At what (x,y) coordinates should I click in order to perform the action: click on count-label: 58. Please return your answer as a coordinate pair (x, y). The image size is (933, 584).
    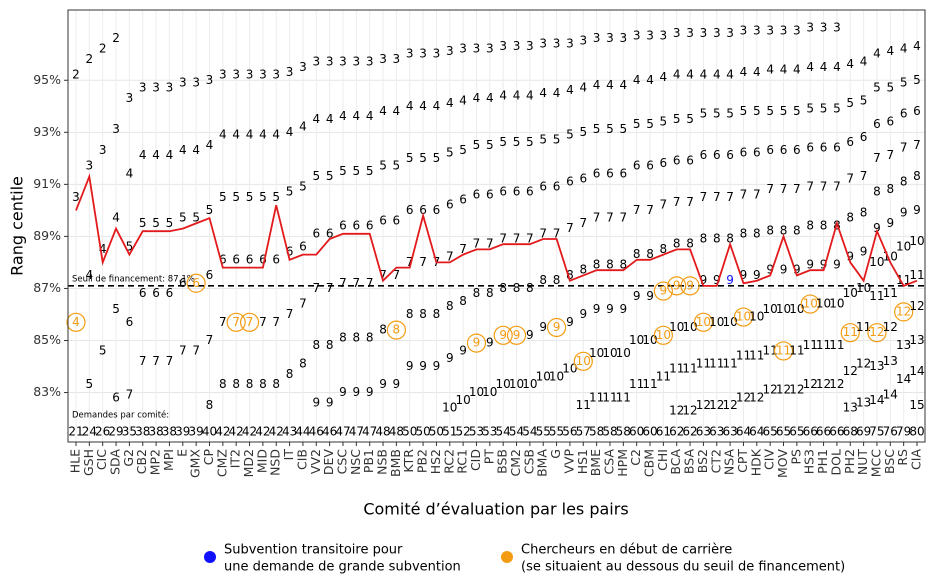
    Looking at the image, I should click on (609, 432).